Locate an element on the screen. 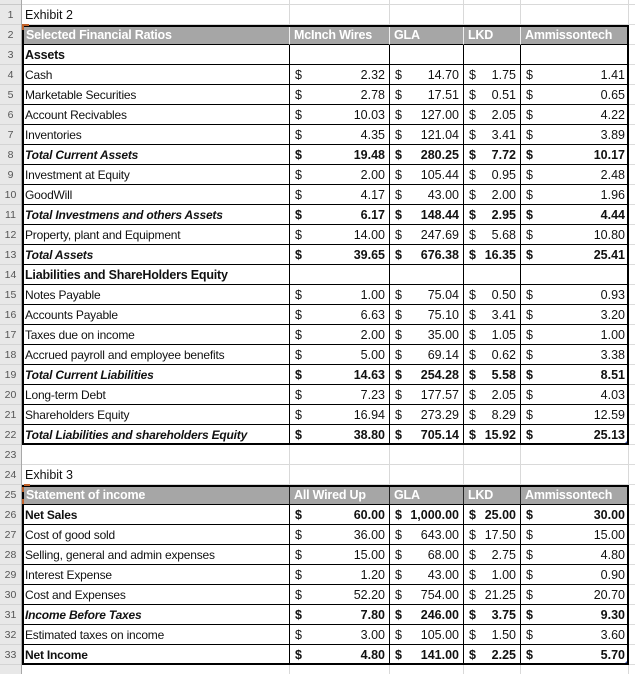 The width and height of the screenshot is (635, 674). value-cell: $1.41 is located at coordinates (575, 75).